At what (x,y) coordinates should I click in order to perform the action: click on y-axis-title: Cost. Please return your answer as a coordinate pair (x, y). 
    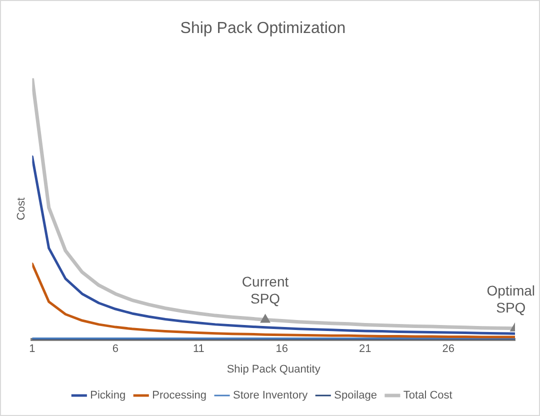
    Looking at the image, I should click on (22, 209).